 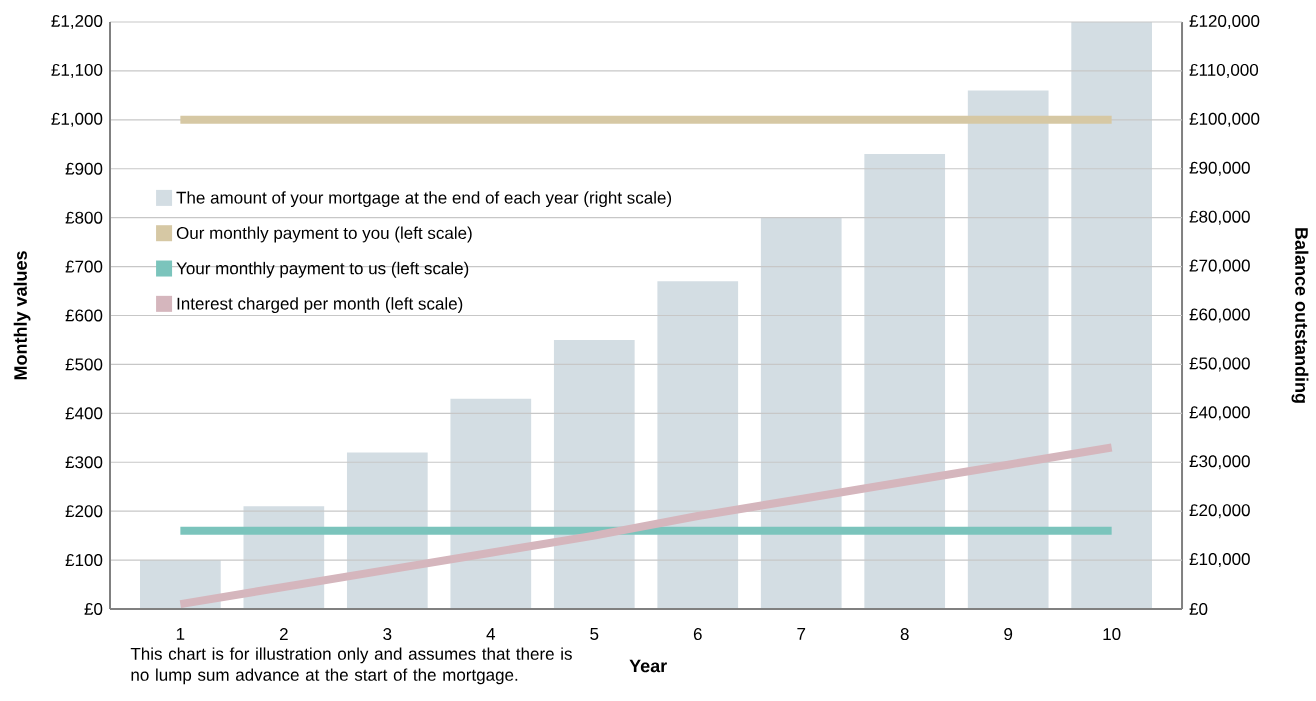 What do you see at coordinates (77, 119) in the screenshot?
I see `y-tick-label: £1,000` at bounding box center [77, 119].